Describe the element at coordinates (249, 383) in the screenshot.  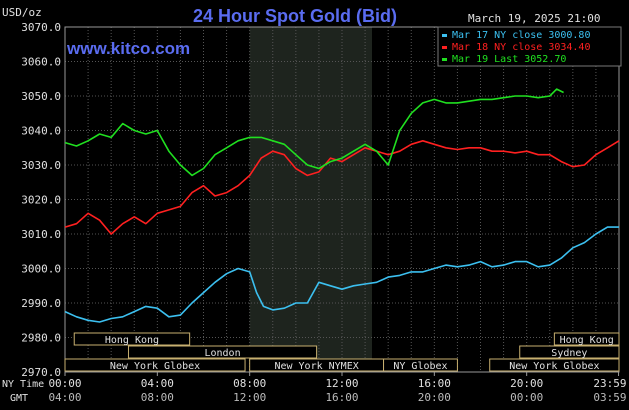
I see `x-tick-label-ny: 08:00` at that location.